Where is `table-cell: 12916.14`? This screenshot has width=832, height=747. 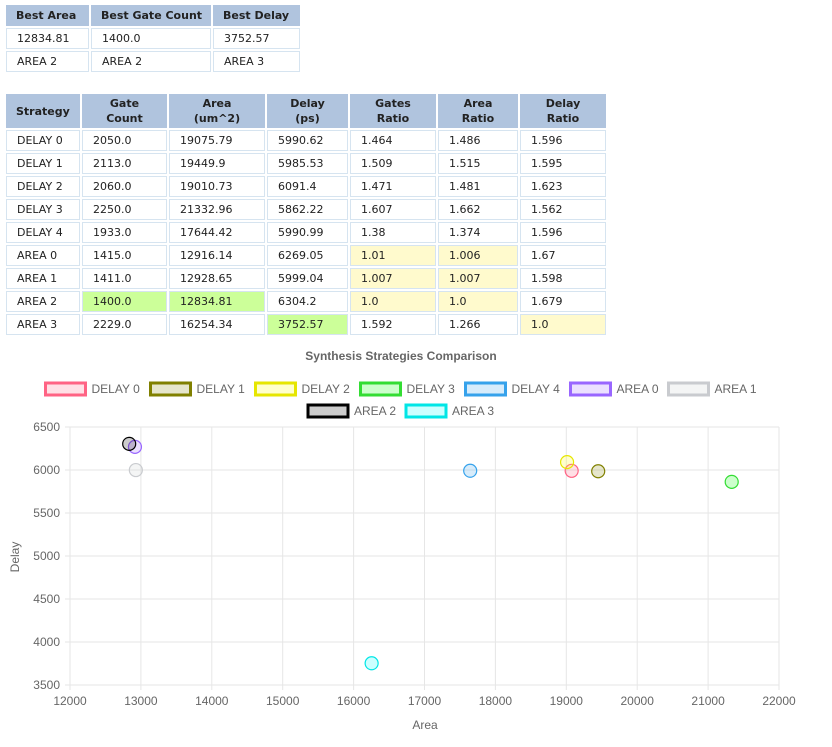 table-cell: 12916.14 is located at coordinates (217, 255).